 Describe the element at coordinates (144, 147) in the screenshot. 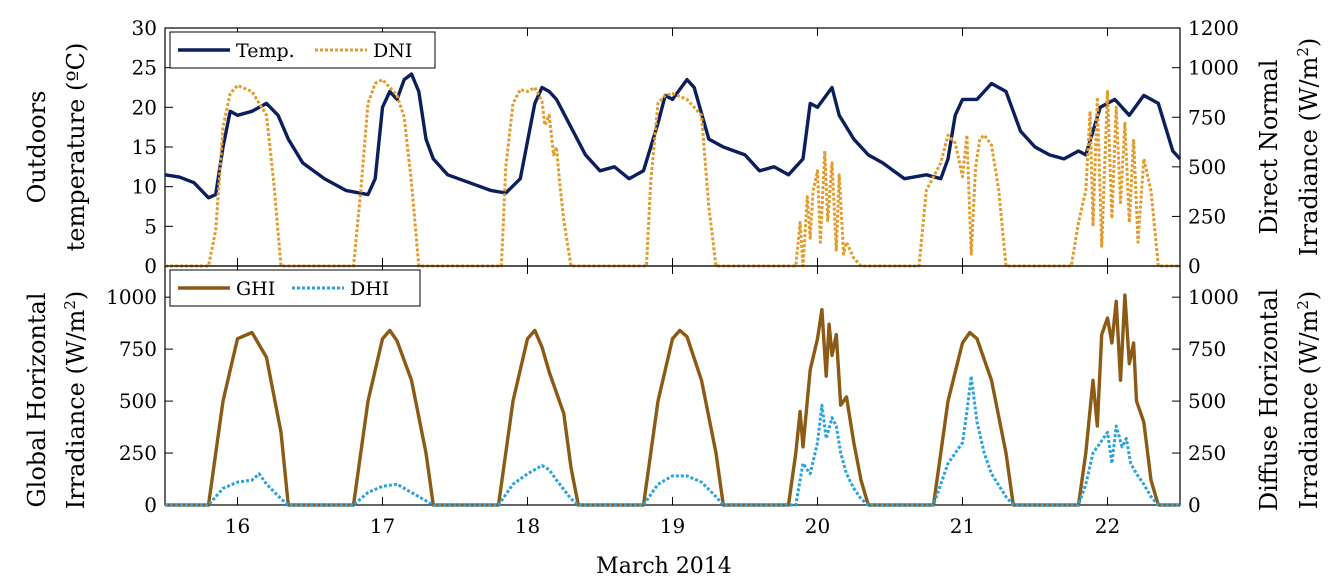

I see `top-left-tick-label: 15` at that location.